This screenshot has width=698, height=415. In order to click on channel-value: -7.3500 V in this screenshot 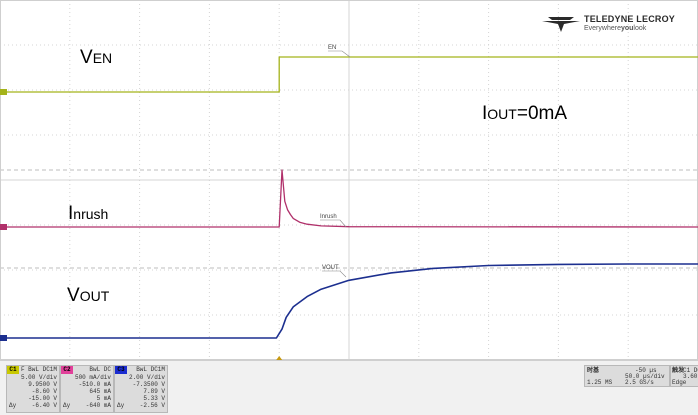, I will do `click(148, 384)`.